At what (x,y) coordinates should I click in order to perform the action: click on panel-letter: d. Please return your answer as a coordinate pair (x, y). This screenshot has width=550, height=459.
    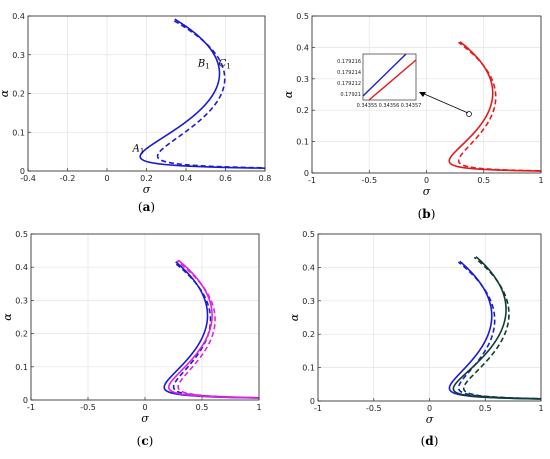
    Looking at the image, I should click on (429, 441).